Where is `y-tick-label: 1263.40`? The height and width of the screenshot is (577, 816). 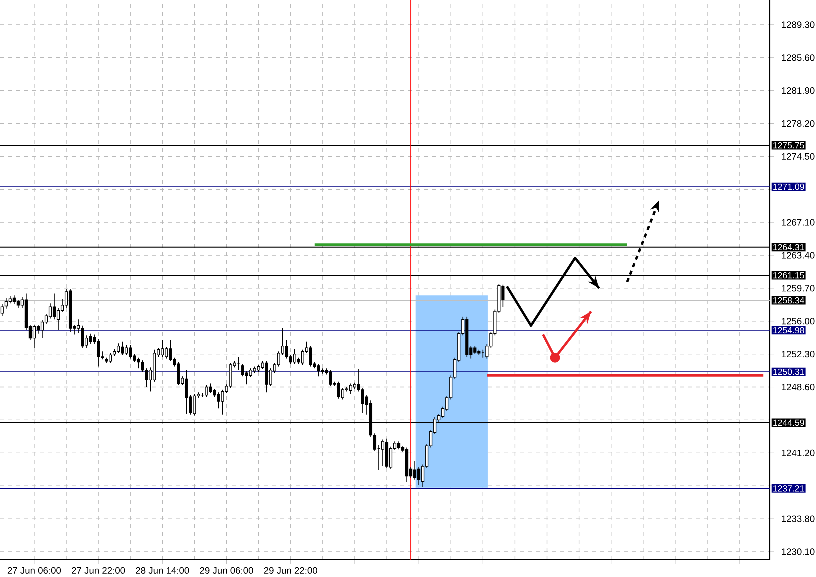 y-tick-label: 1263.40 is located at coordinates (798, 255).